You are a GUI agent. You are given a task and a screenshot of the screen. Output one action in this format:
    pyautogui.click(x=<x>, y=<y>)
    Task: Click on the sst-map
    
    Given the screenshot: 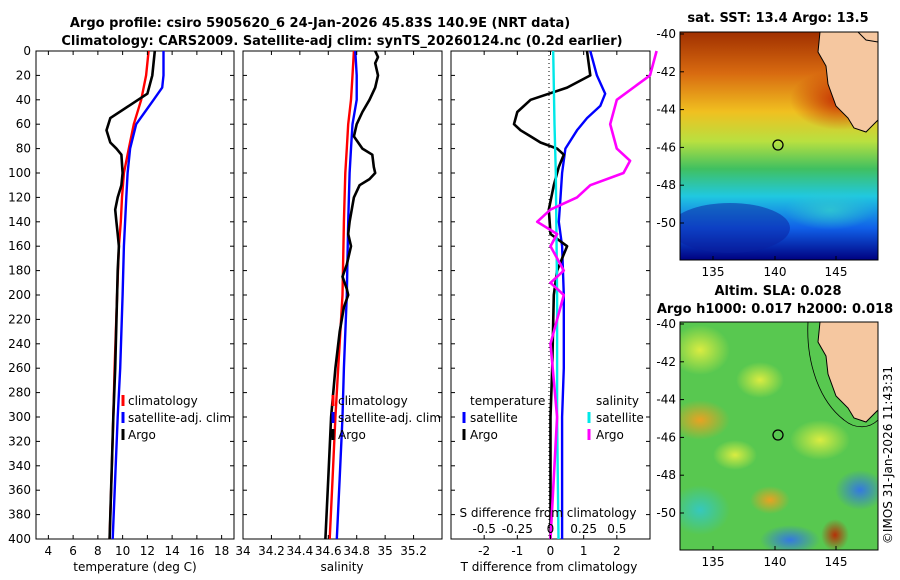 What is the action you would take?
    pyautogui.click(x=779, y=146)
    